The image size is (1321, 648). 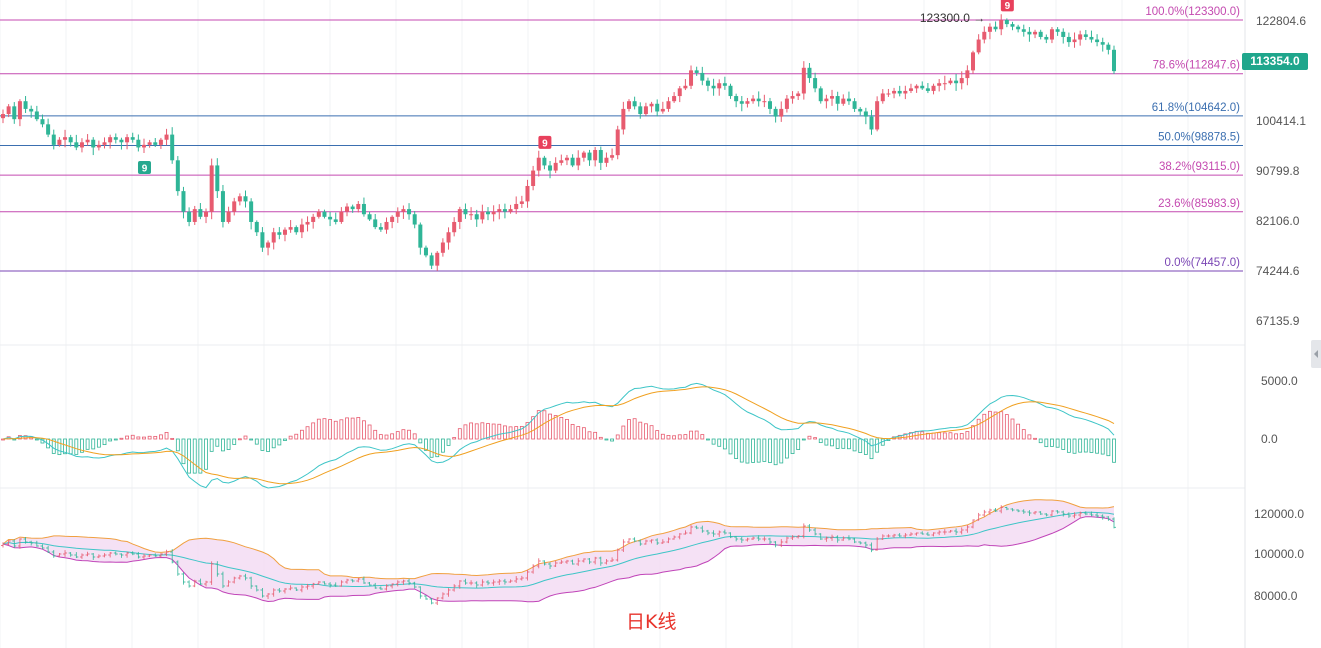 I want to click on boll-mid-line, so click(x=558, y=550).